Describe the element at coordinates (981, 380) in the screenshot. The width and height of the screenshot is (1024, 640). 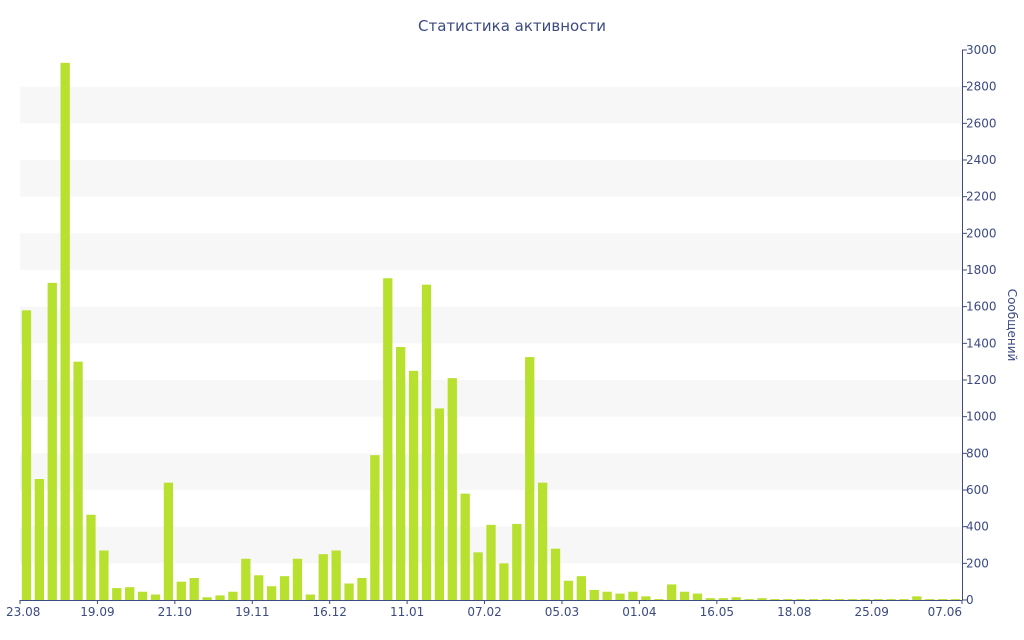
I see `y-tick-label: 1200` at that location.